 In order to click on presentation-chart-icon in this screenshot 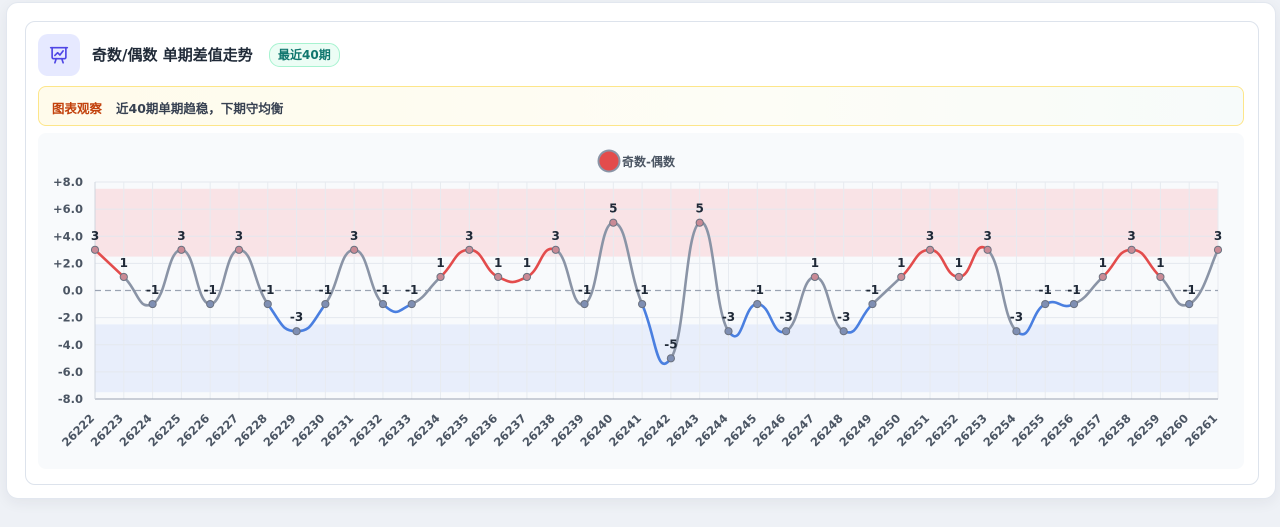, I will do `click(59, 55)`.